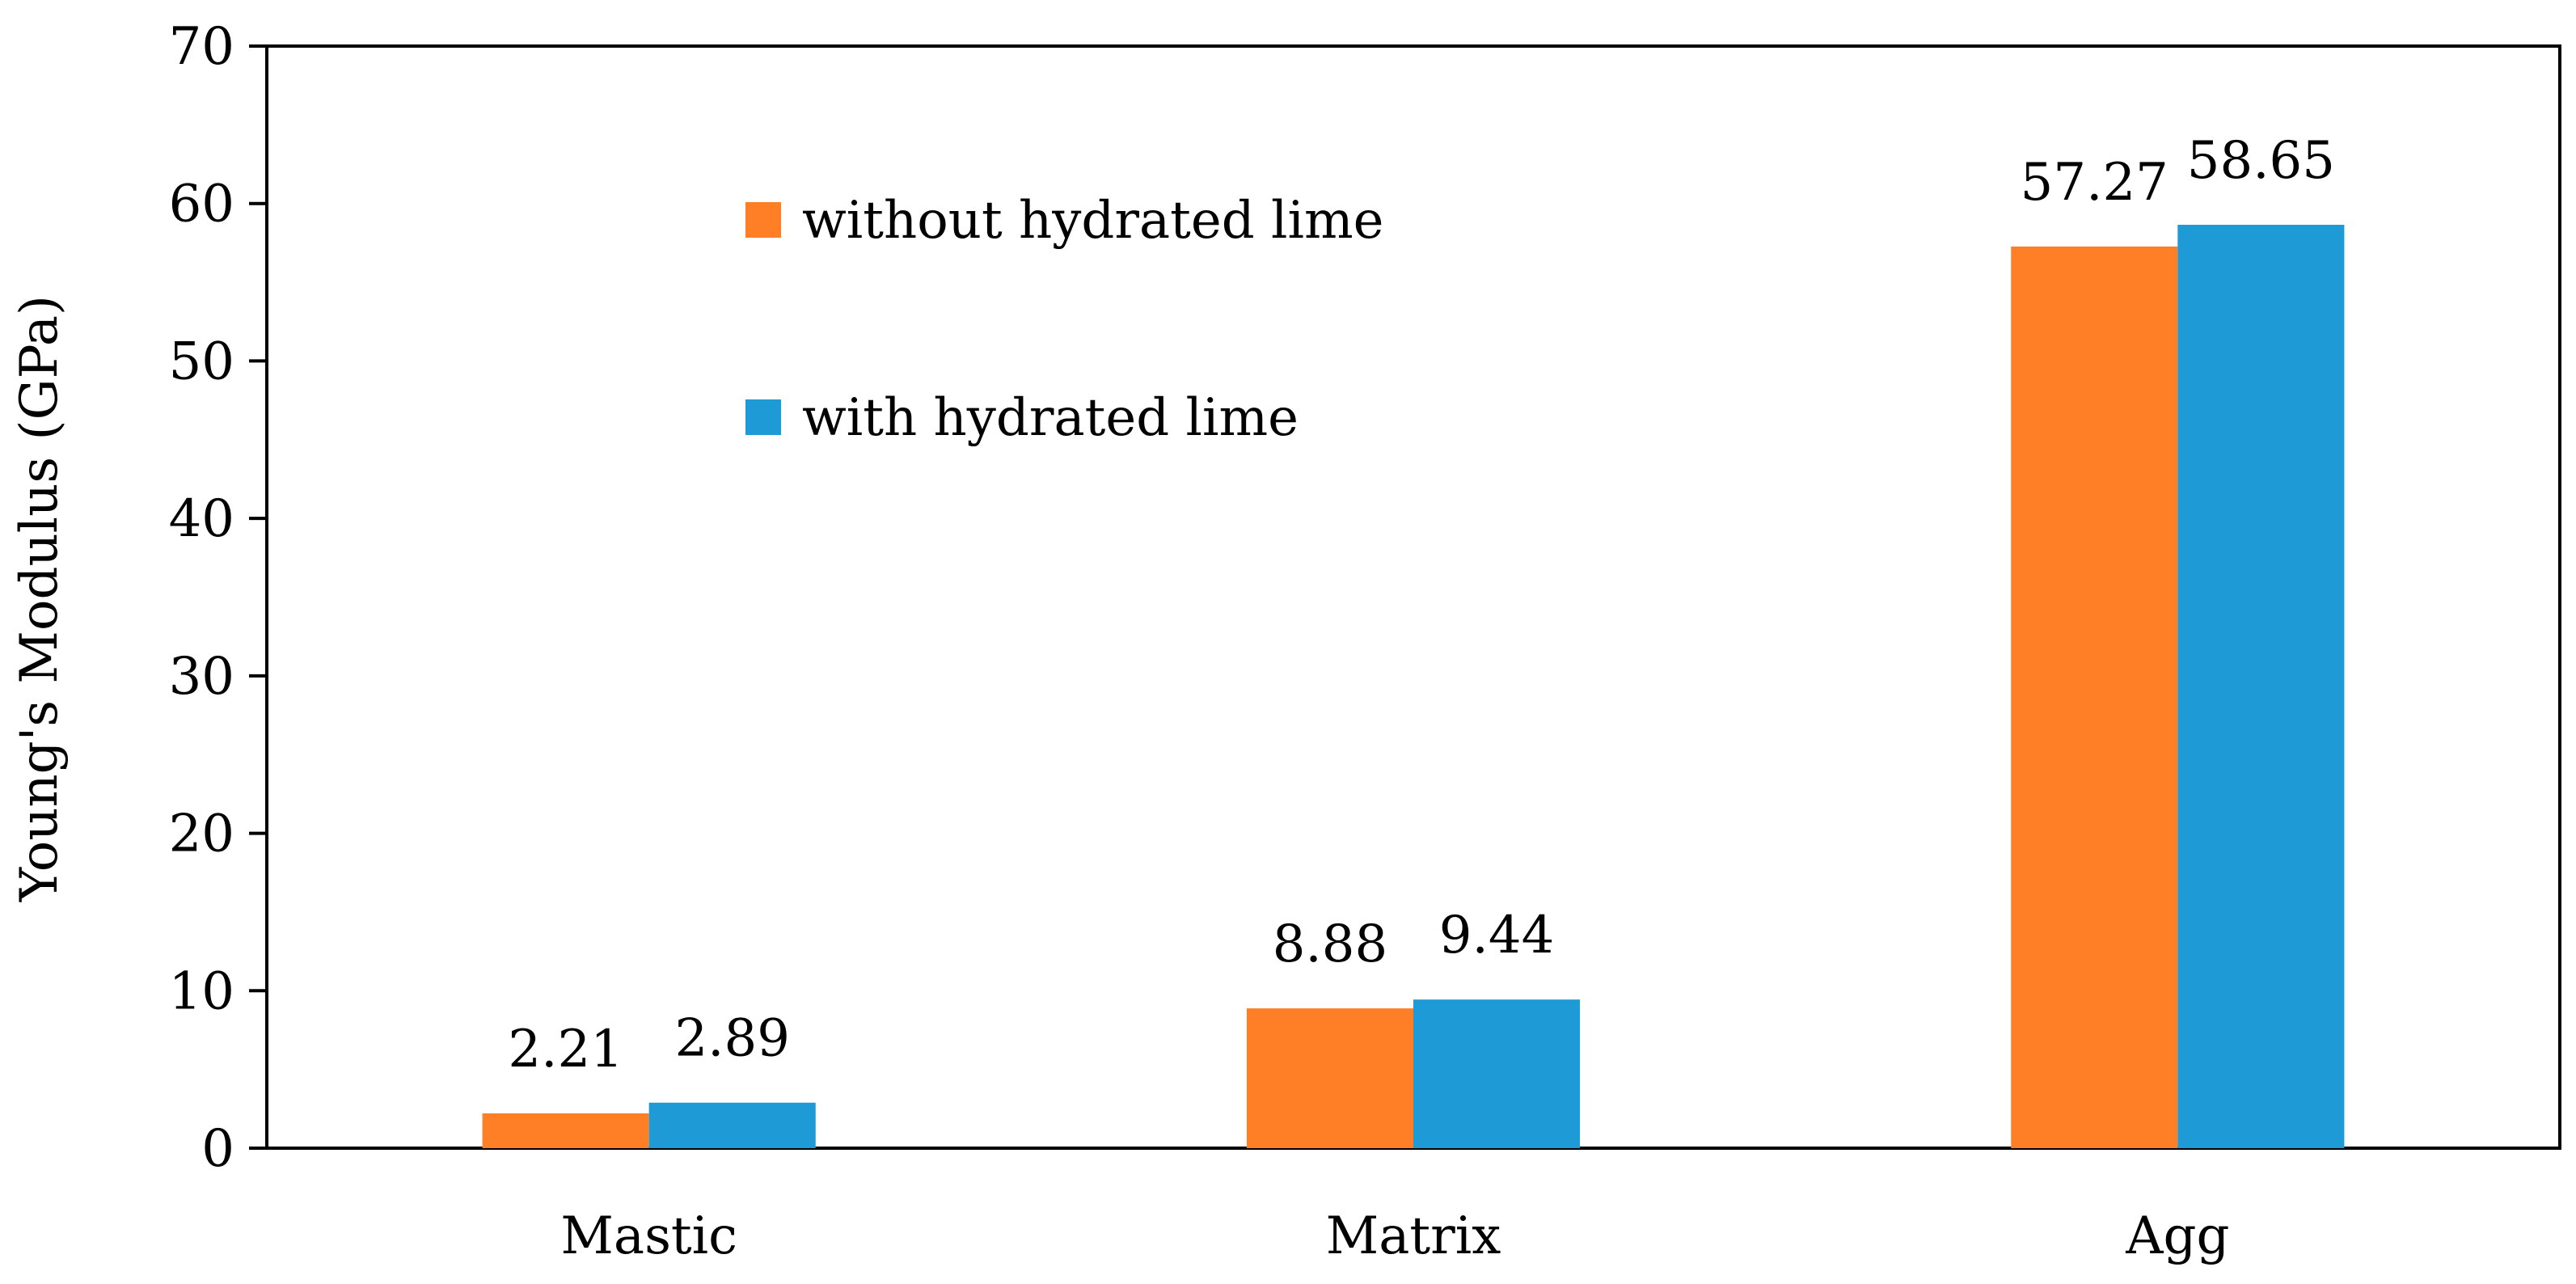 The image size is (2576, 1284). I want to click on y-tick-label: 30, so click(201, 677).